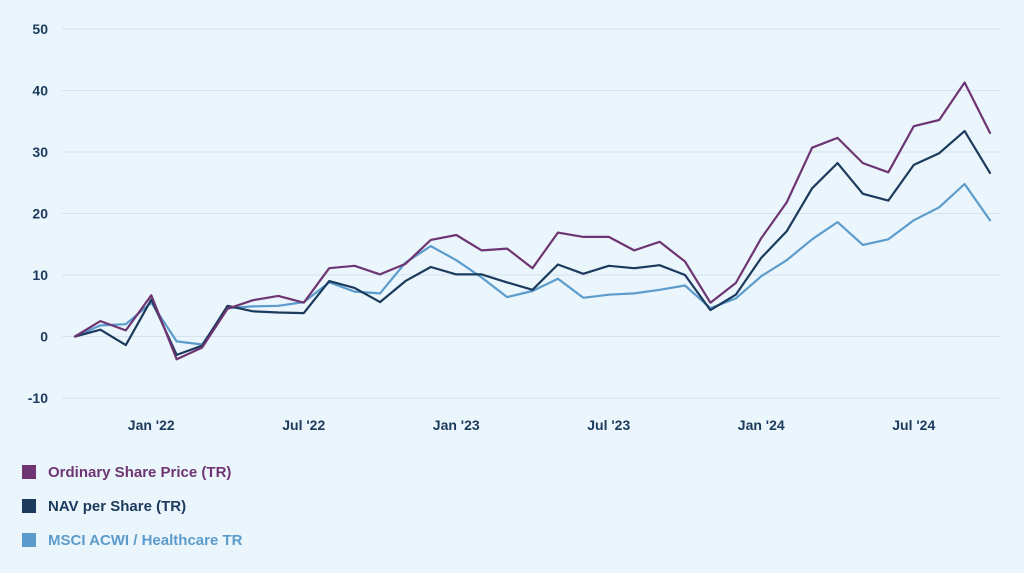 The image size is (1024, 573). I want to click on legend-label: MSCI ACWI / Healthcare TR, so click(145, 540).